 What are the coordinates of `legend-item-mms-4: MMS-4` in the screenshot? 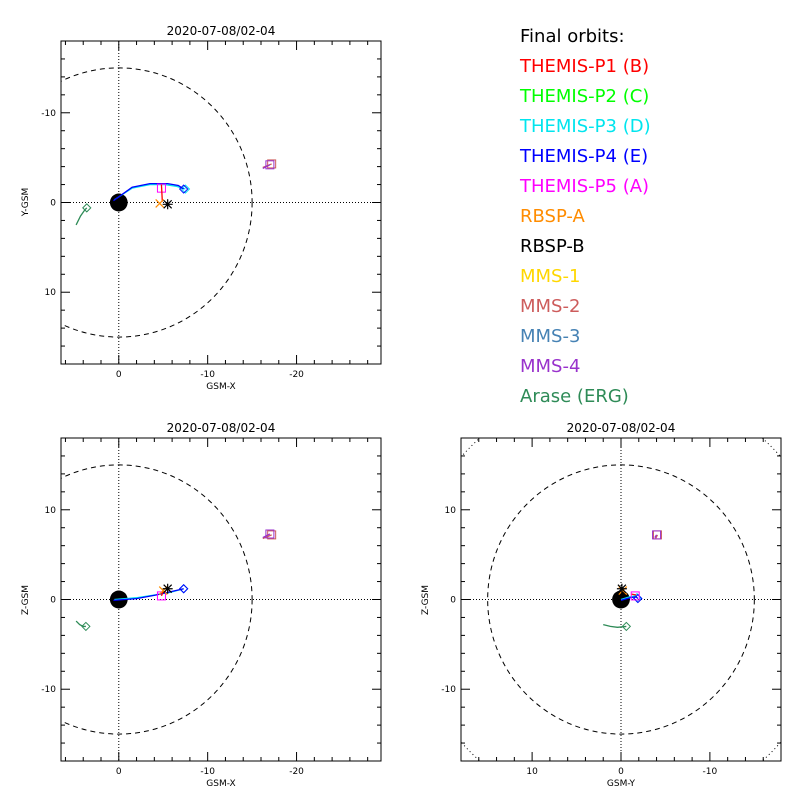 It's located at (550, 366).